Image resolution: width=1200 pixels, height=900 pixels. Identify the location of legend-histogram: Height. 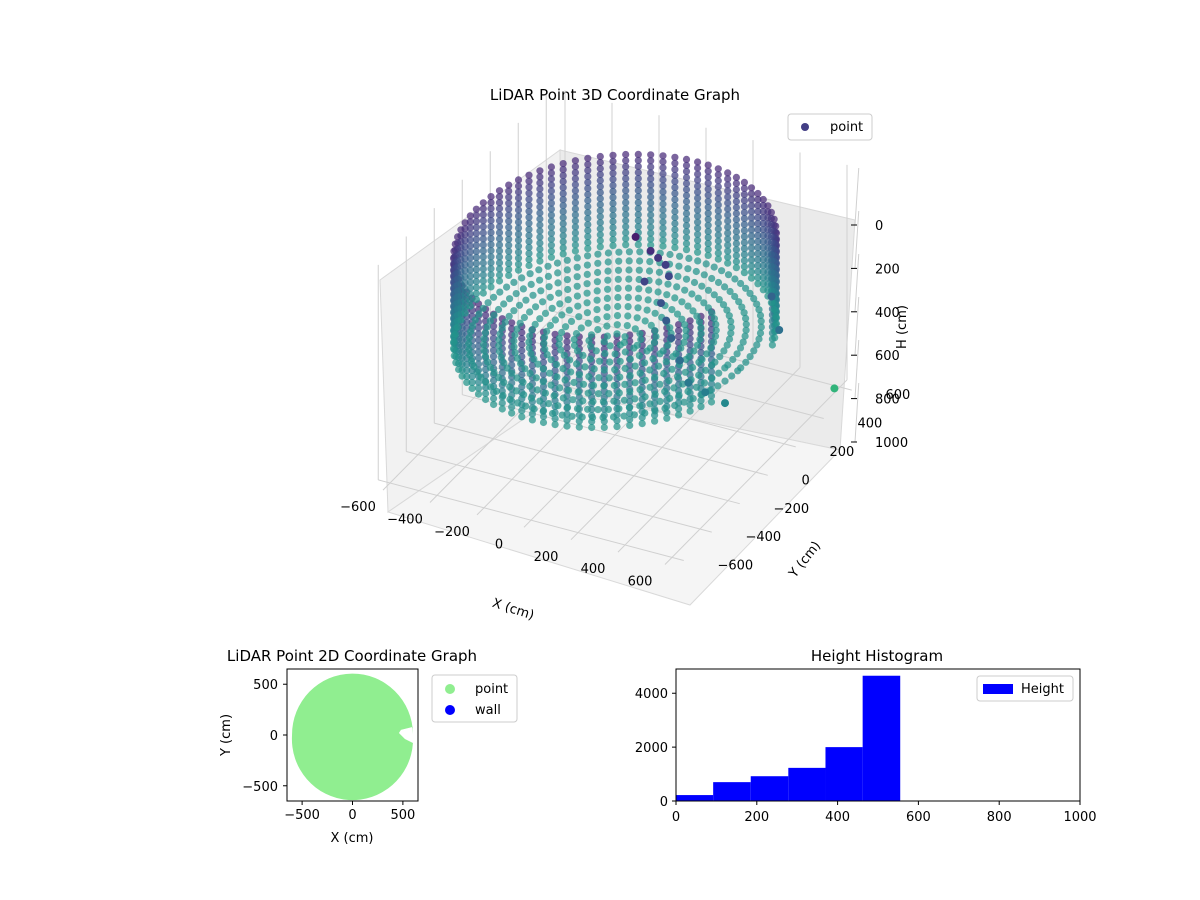
(1025, 688).